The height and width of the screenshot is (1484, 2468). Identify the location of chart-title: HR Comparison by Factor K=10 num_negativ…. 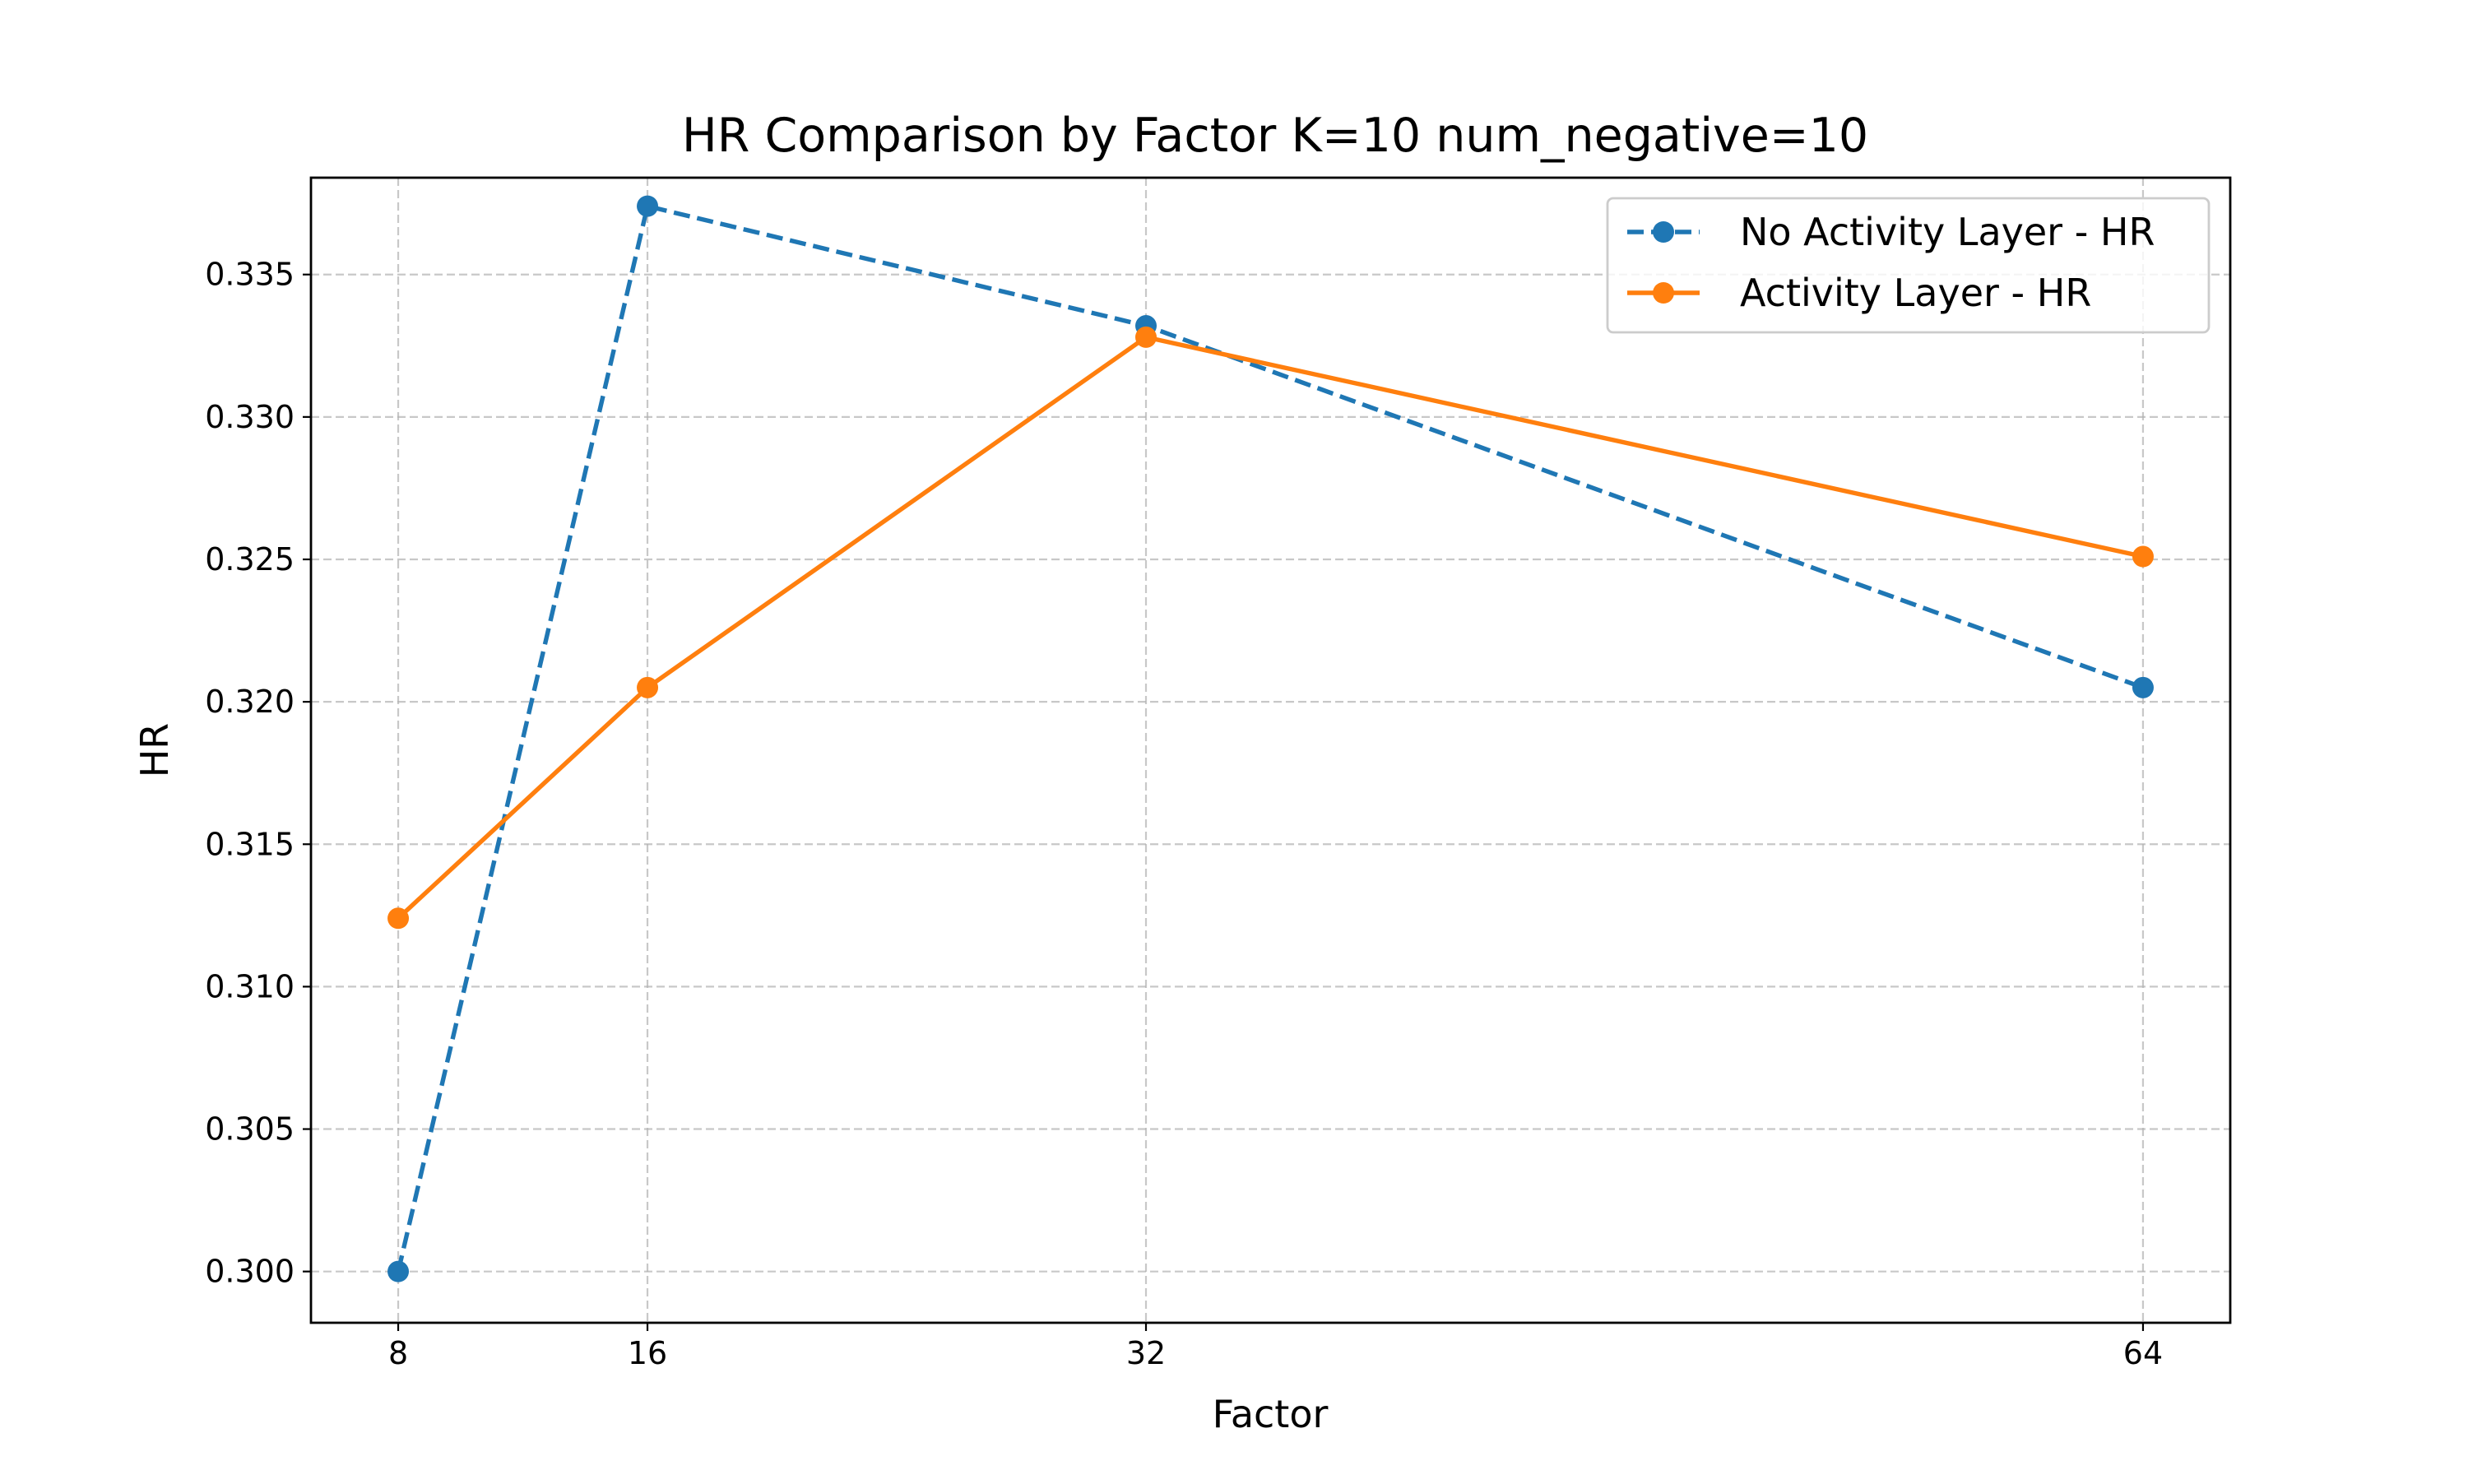
(1275, 136).